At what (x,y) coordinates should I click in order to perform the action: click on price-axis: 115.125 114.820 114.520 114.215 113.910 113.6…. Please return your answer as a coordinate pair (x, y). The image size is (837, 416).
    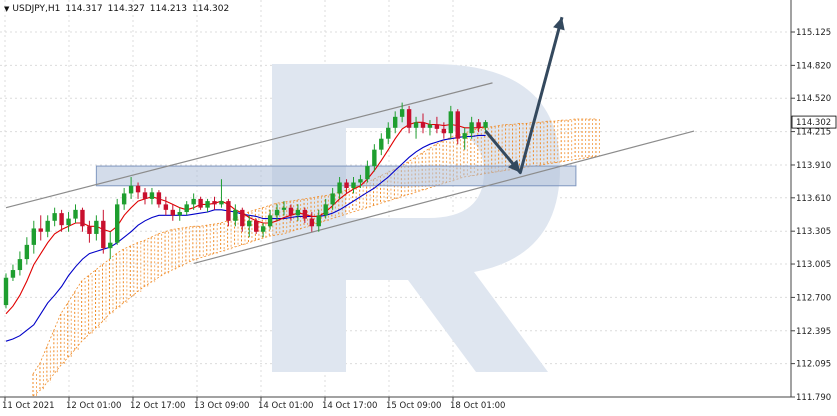
    Looking at the image, I should click on (811, 215).